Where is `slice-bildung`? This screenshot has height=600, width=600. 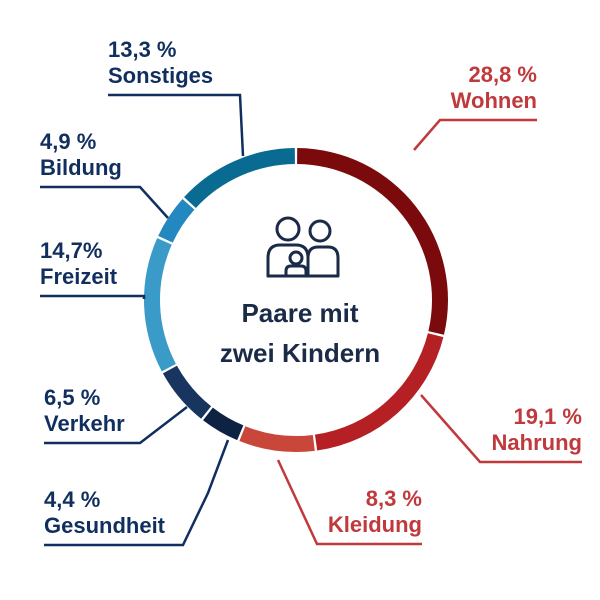 slice-bildung is located at coordinates (176, 220).